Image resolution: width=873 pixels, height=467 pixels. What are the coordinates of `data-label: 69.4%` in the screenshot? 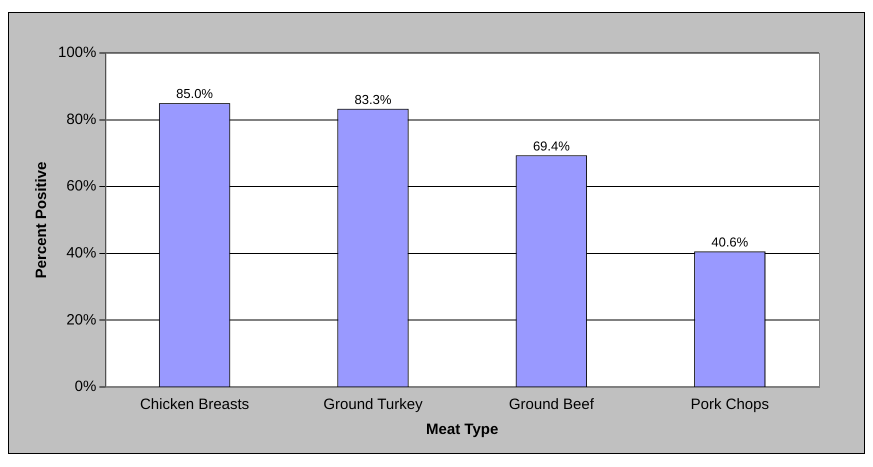 It's located at (551, 146).